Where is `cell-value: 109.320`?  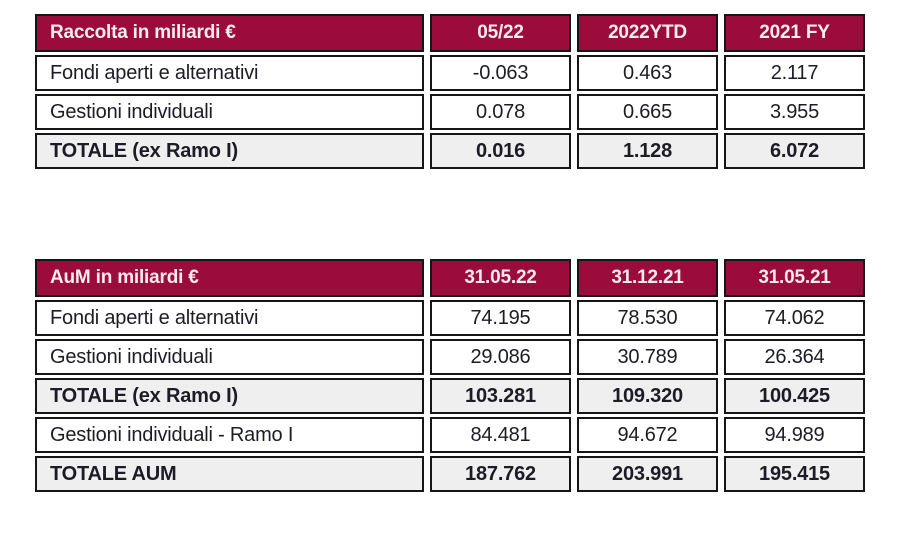
cell-value: 109.320 is located at coordinates (647, 396).